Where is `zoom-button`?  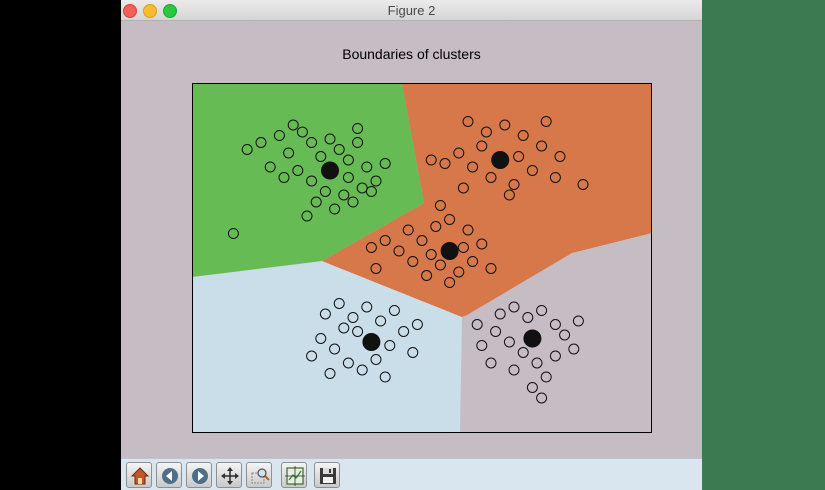 zoom-button is located at coordinates (259, 475).